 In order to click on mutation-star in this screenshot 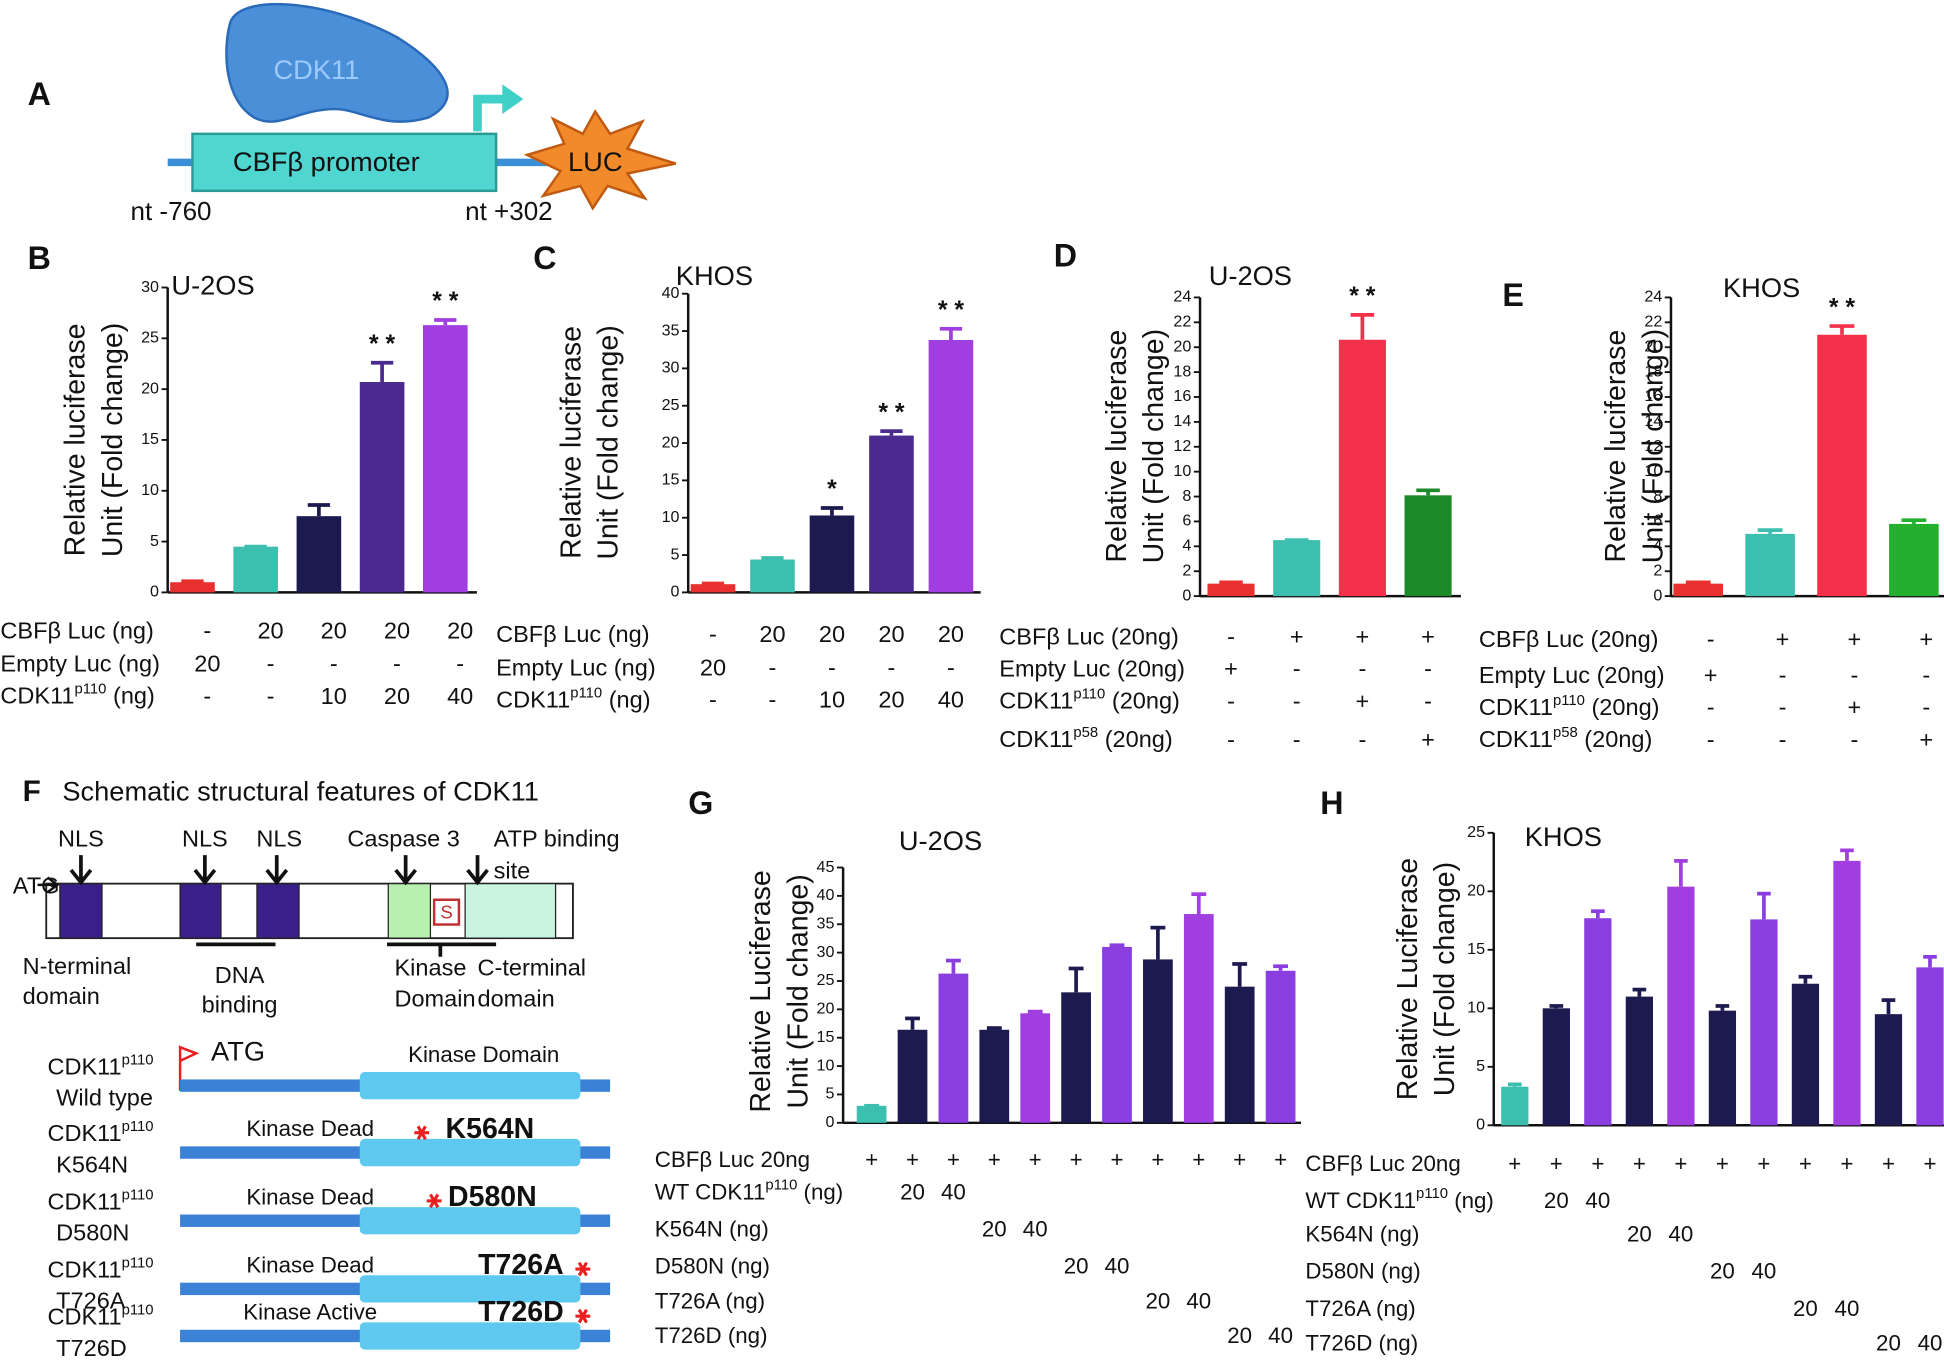, I will do `click(583, 1316)`.